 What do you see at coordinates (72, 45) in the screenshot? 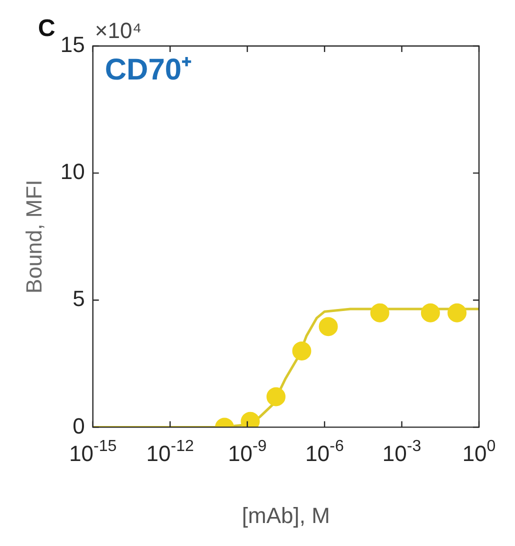
I see `y-tick-label: 15` at bounding box center [72, 45].